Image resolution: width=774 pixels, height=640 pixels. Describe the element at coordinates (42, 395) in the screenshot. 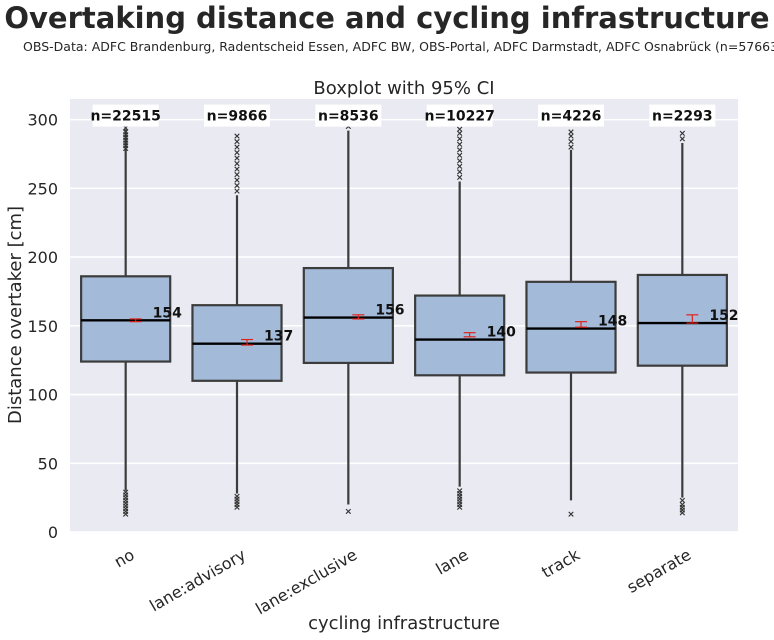

I see `y-tick-label: 100` at that location.